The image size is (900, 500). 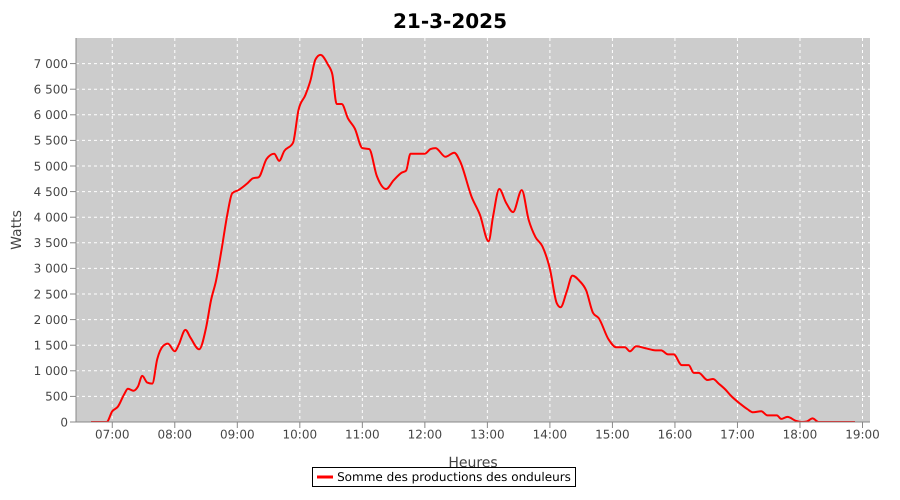 I want to click on x-tick-label: 15:00, so click(x=612, y=435).